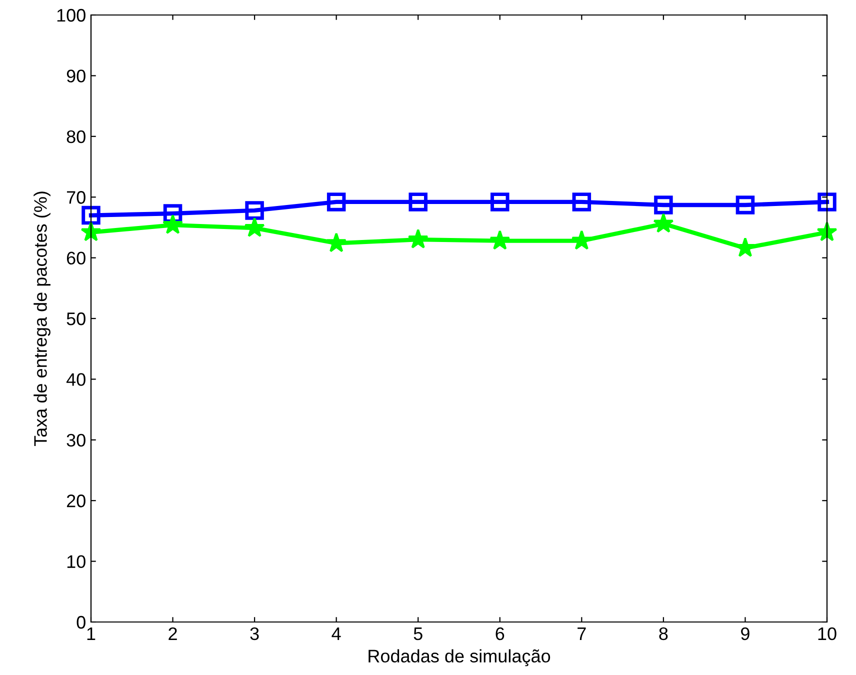  I want to click on x-tick-label: 10, so click(827, 633).